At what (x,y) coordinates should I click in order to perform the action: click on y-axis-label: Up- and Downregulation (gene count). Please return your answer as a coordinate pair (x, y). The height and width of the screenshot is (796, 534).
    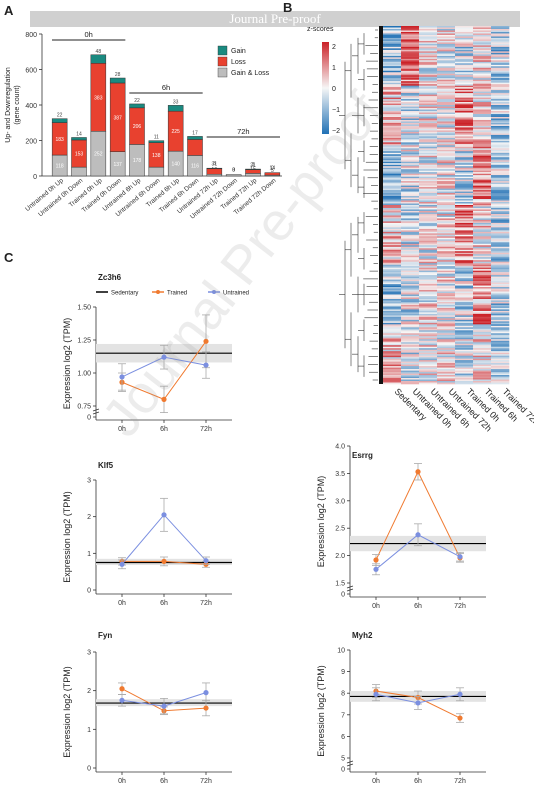
    Looking at the image, I should click on (13, 105).